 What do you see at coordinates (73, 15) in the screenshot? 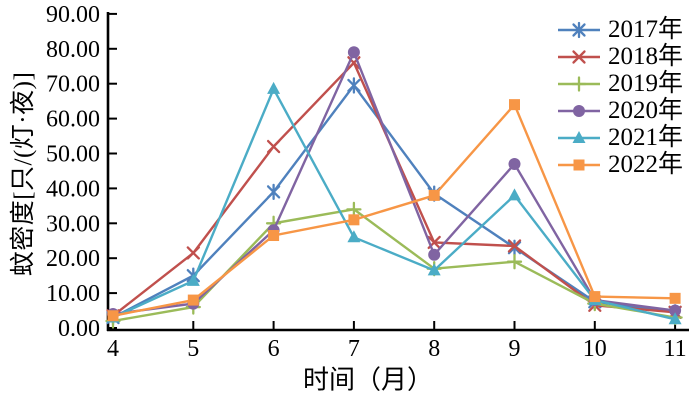
I see `y-tick-label: 90.00` at bounding box center [73, 15].